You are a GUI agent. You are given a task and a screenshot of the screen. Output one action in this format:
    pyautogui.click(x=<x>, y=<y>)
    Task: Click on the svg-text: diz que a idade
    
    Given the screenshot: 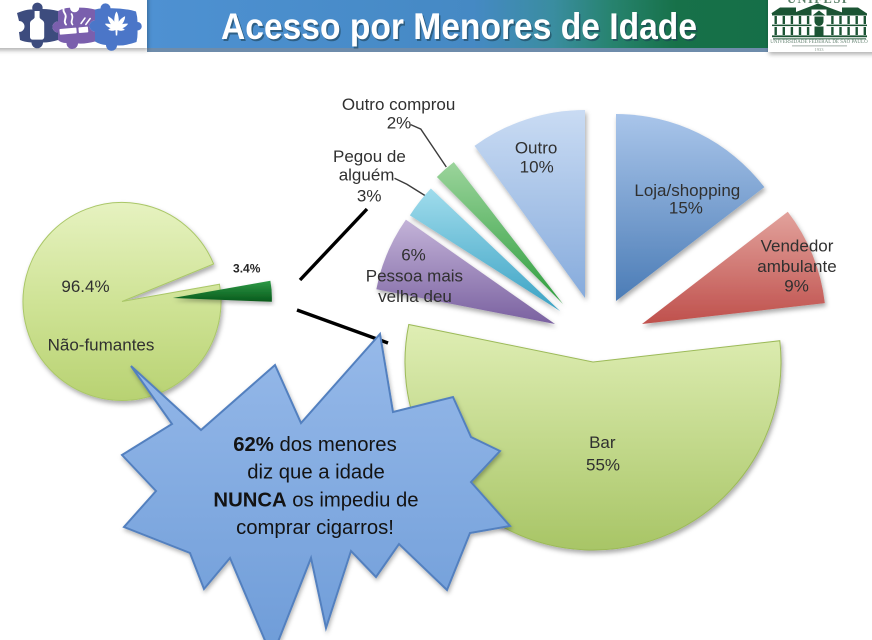 What is the action you would take?
    pyautogui.click(x=316, y=473)
    